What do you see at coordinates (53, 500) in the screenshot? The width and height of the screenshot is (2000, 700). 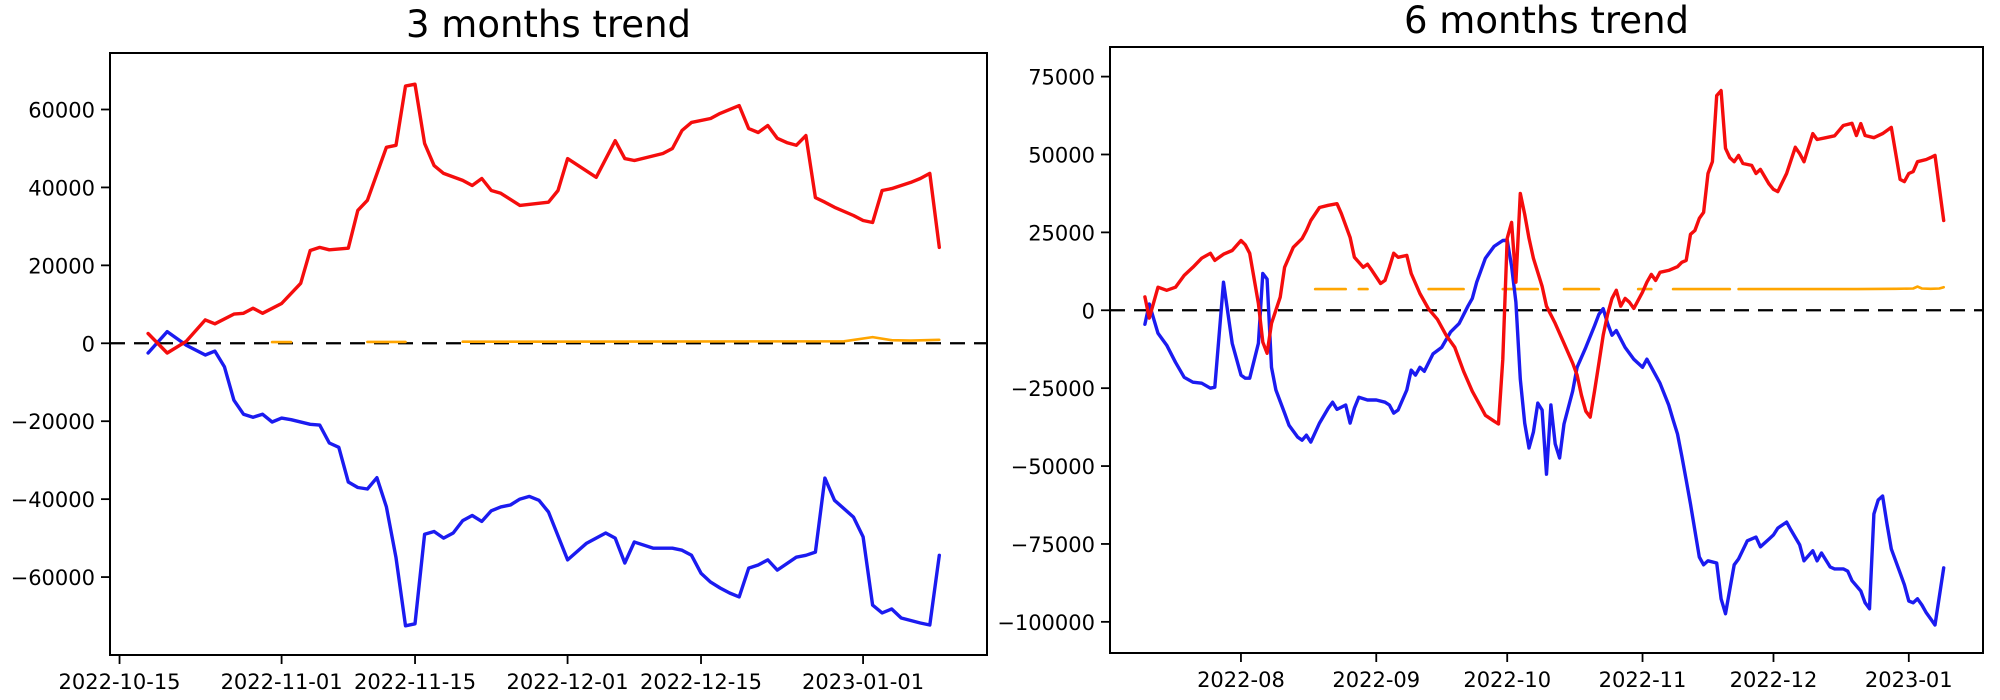 I see `y-tick-label: −40000` at bounding box center [53, 500].